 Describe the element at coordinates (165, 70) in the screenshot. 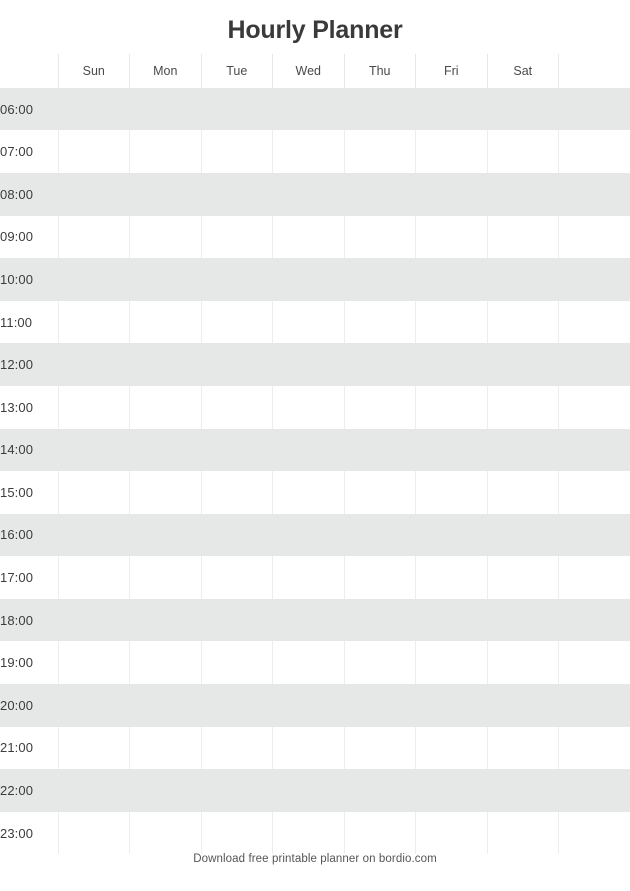

I see `day-header-mon: Mon` at that location.